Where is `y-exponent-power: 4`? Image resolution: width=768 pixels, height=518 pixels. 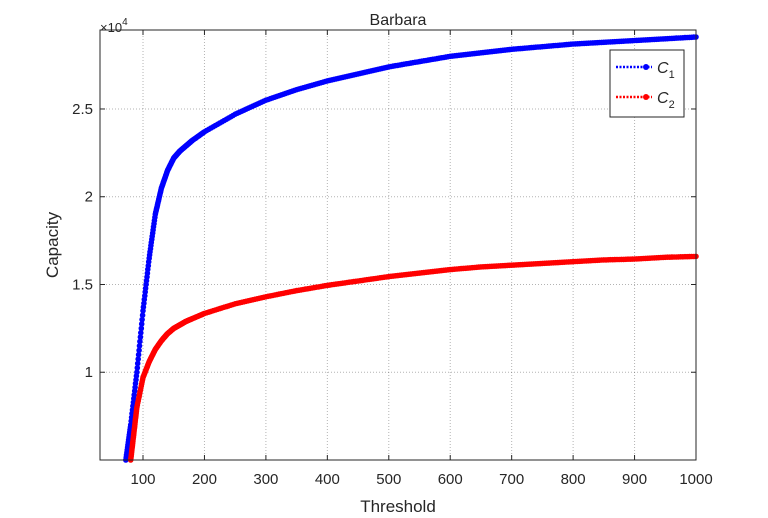
y-exponent-power: 4 is located at coordinates (125, 22).